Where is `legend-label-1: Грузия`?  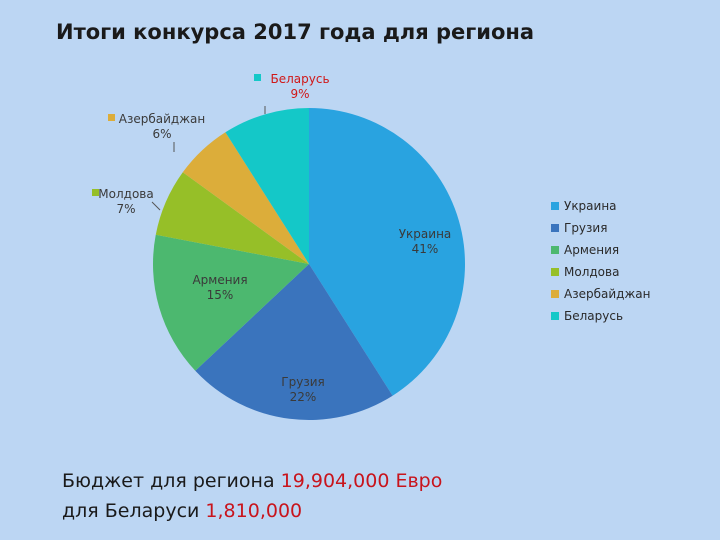
legend-label-1: Грузия is located at coordinates (585, 228).